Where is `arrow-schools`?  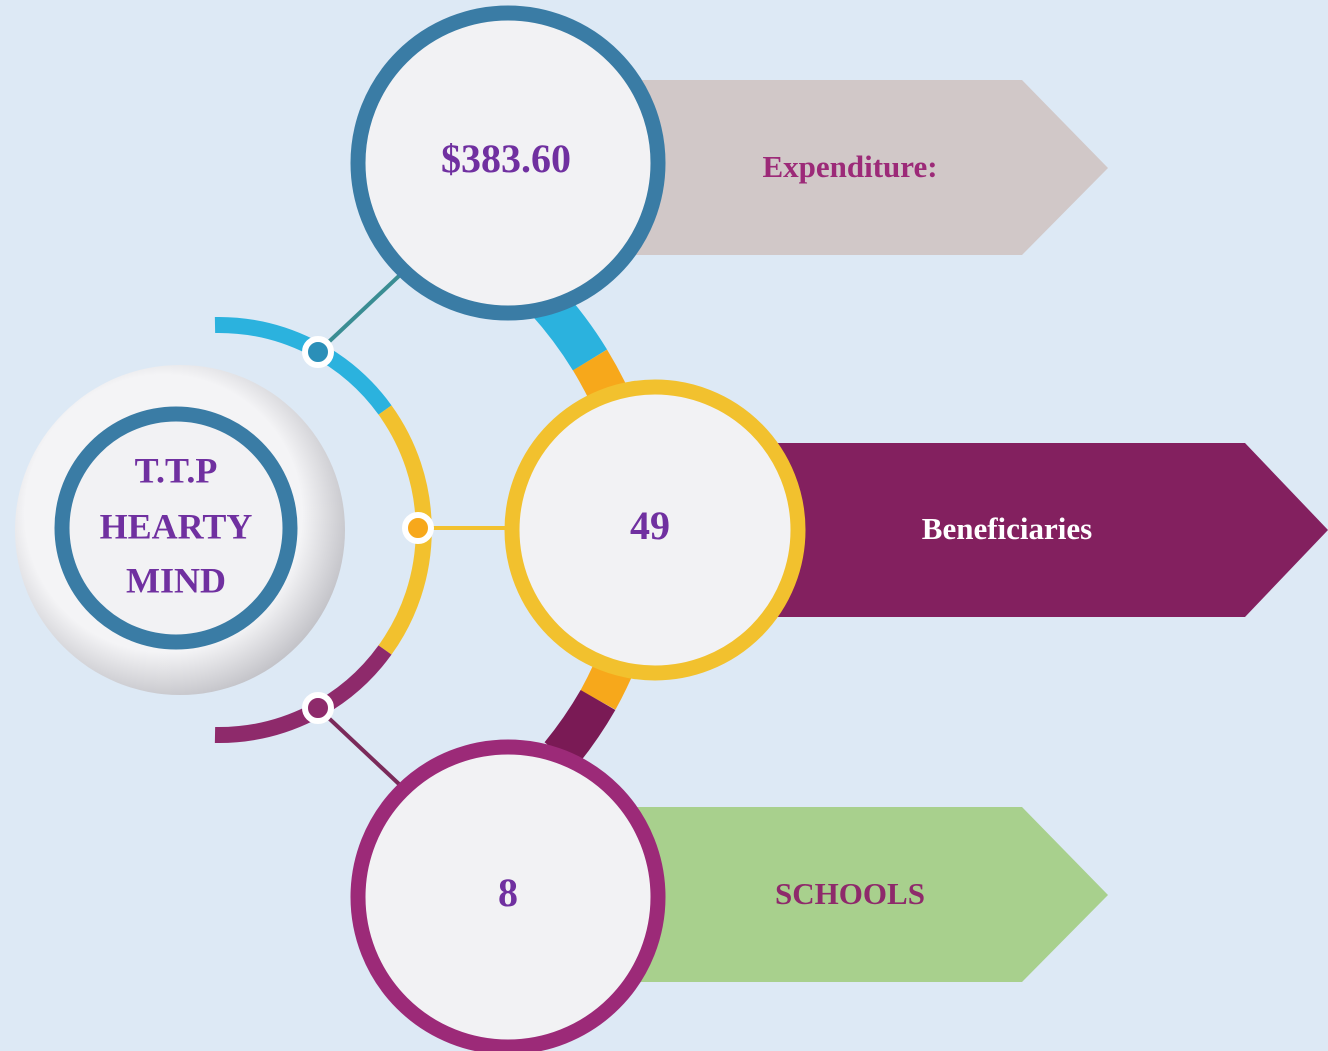 arrow-schools is located at coordinates (864, 894).